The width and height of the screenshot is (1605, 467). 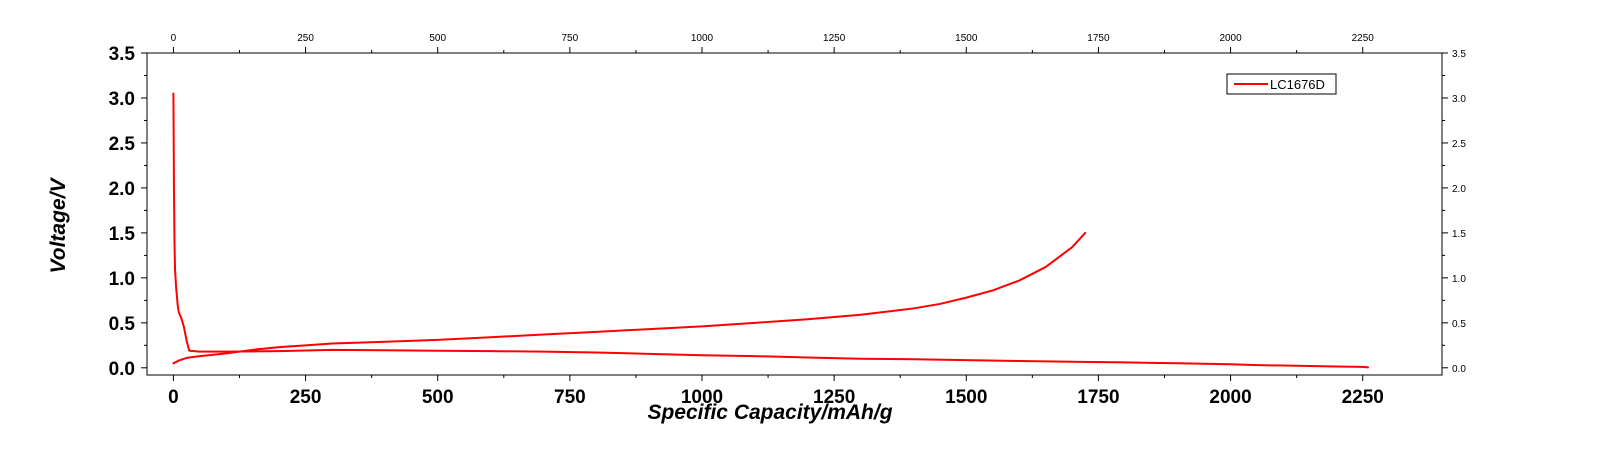 What do you see at coordinates (1459, 144) in the screenshot?
I see `y-tick-label-right: 2.5` at bounding box center [1459, 144].